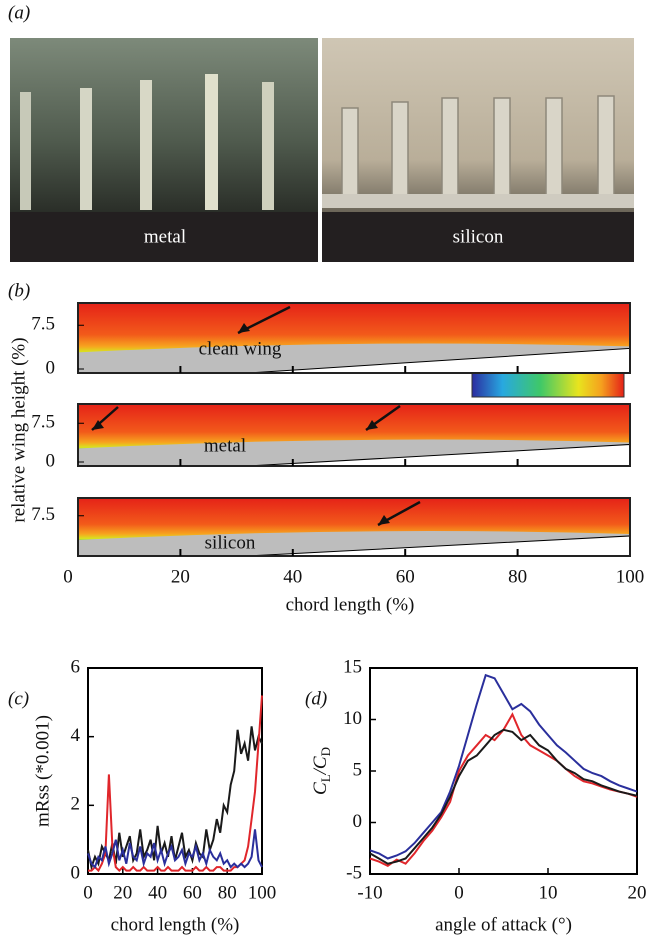  I want to click on panel-label: (b), so click(19, 290).